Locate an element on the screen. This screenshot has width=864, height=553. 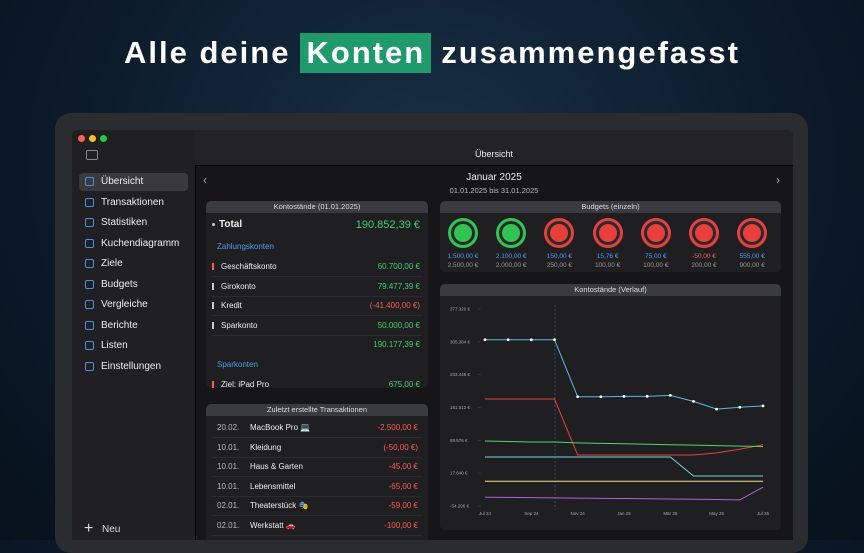
y-tick-label: -54.296 € is located at coordinates (460, 506).